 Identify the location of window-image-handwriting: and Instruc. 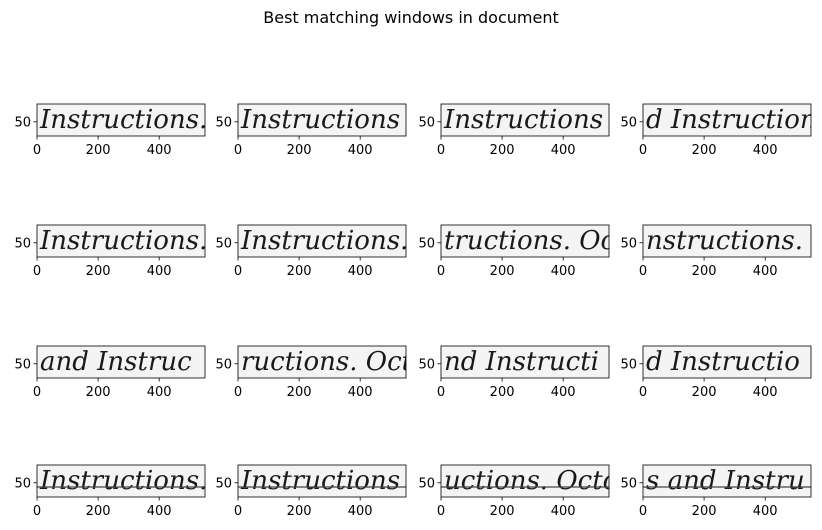
(116, 362).